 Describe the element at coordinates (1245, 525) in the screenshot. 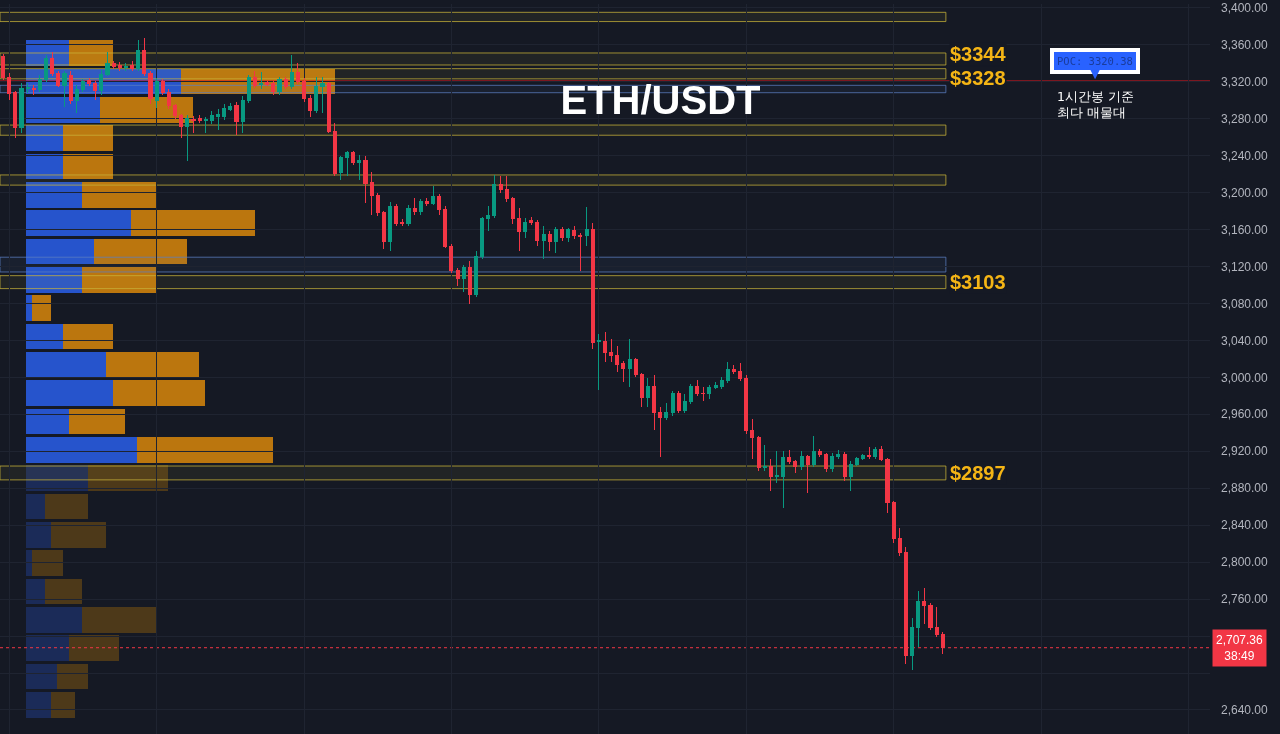

I see `y-tick-label: 2,840.00` at that location.